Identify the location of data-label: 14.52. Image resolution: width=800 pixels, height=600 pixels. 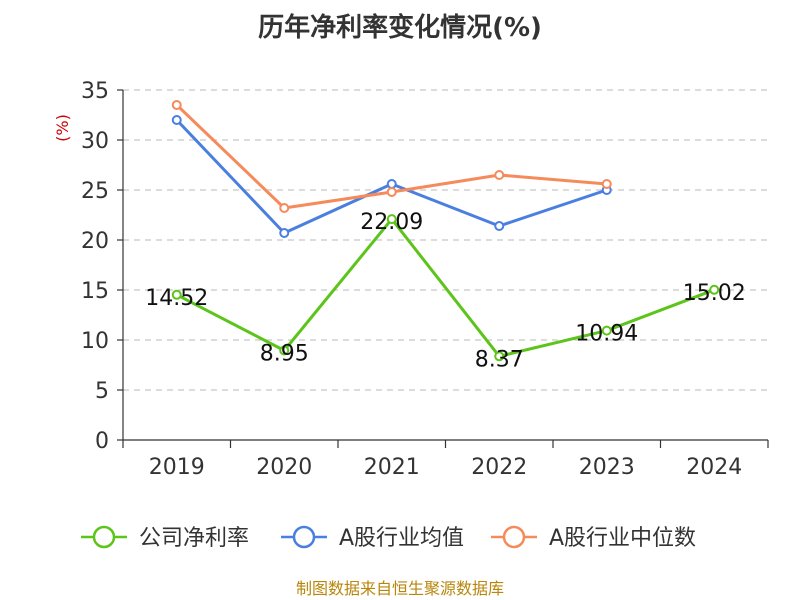
(176, 298).